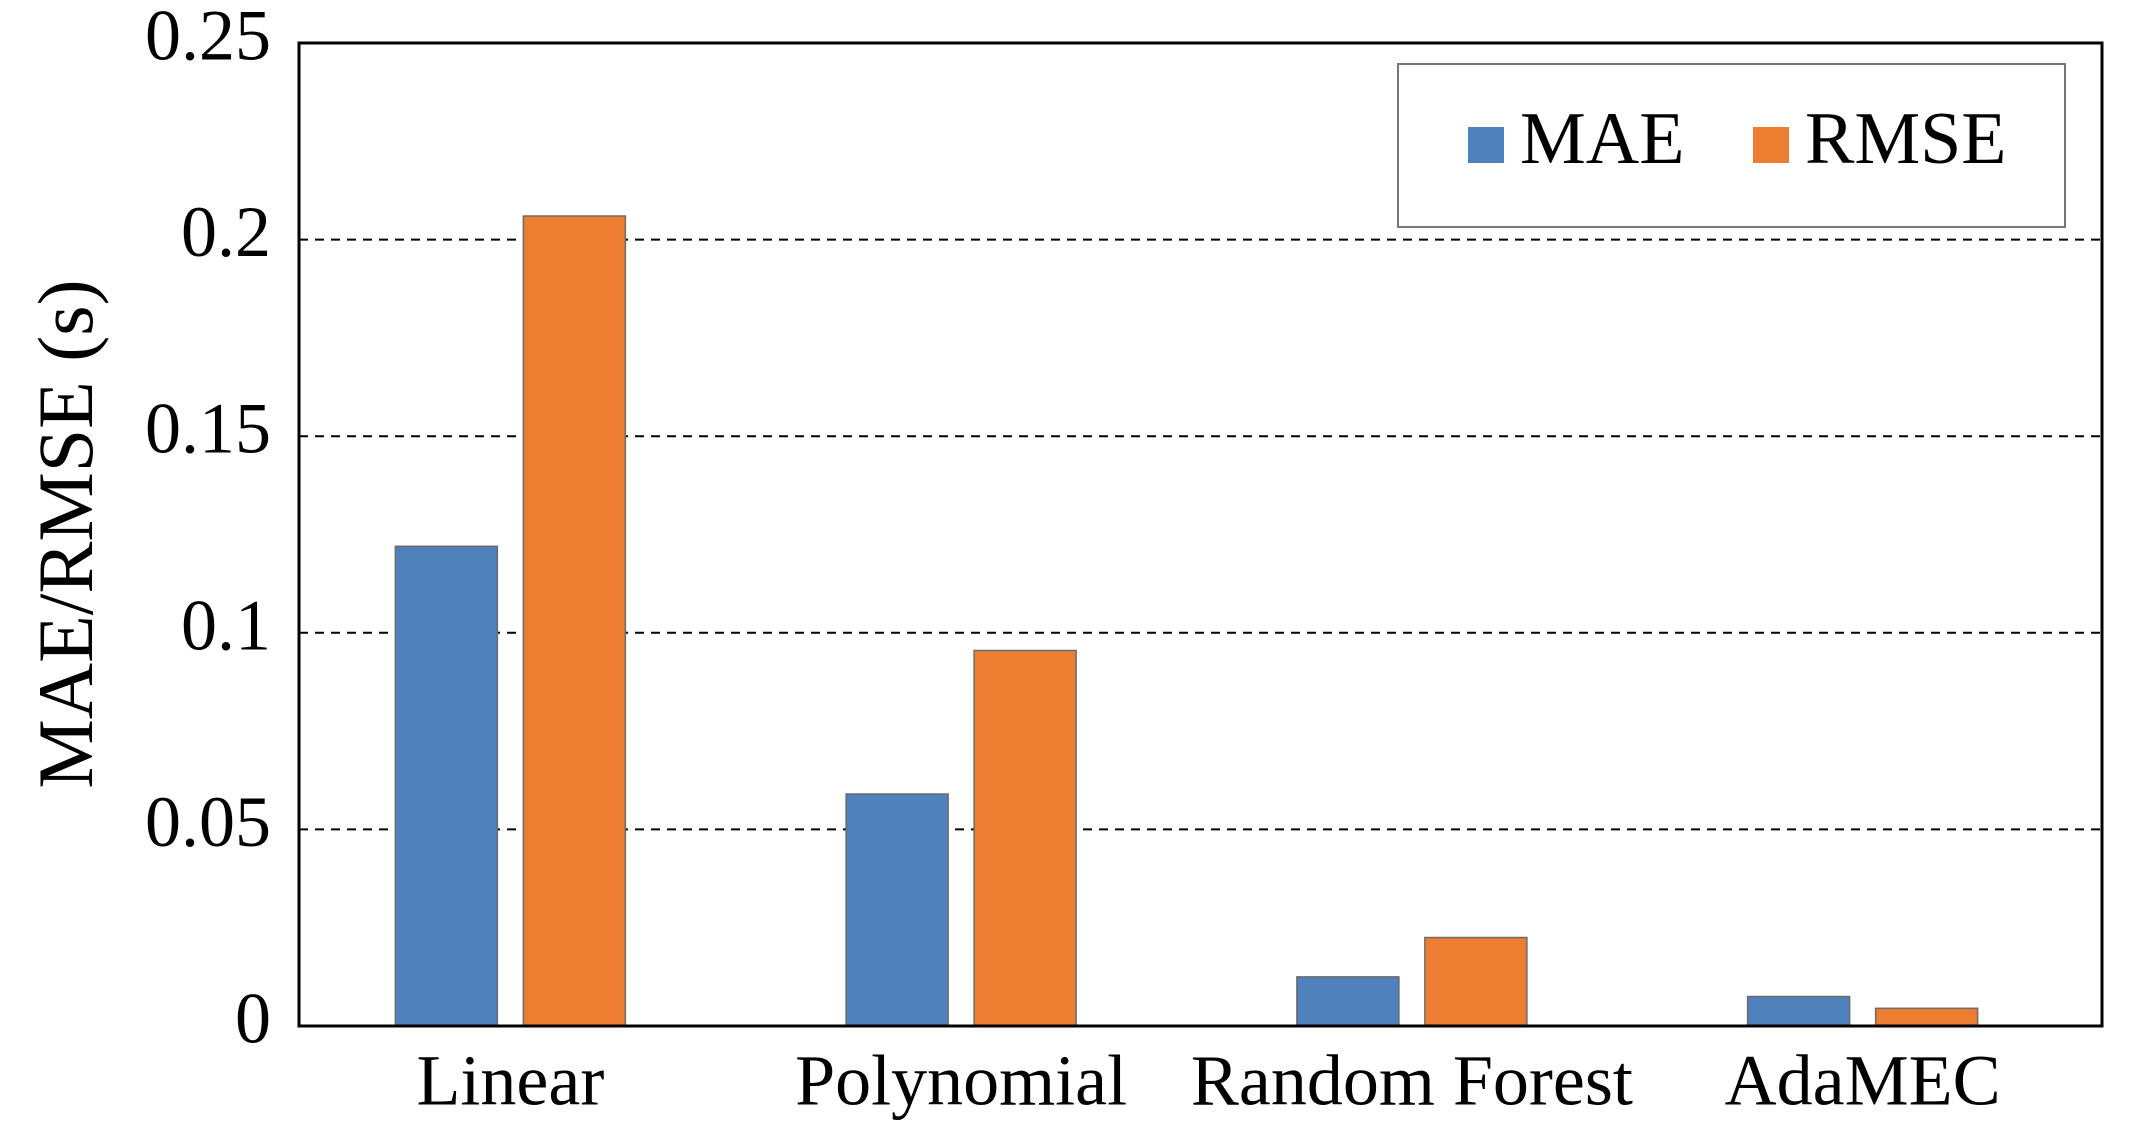 Image resolution: width=2129 pixels, height=1127 pixels. I want to click on x-axis-categories: Linear Polynomial Random Forest AdaMEC, so click(1208, 1081).